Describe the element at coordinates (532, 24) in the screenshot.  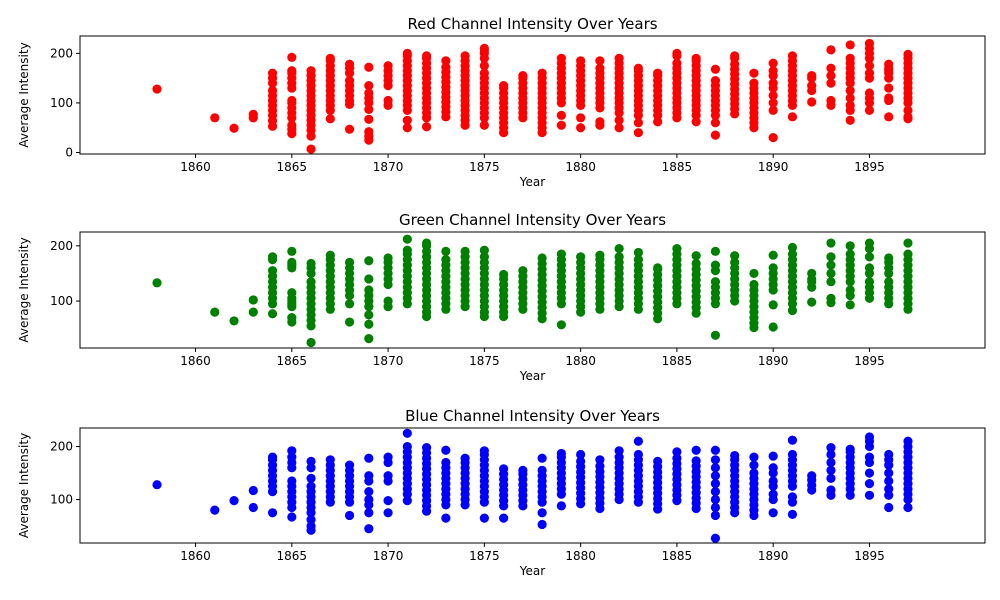
I see `panel-title: Red Channel Intensity Over Years` at that location.